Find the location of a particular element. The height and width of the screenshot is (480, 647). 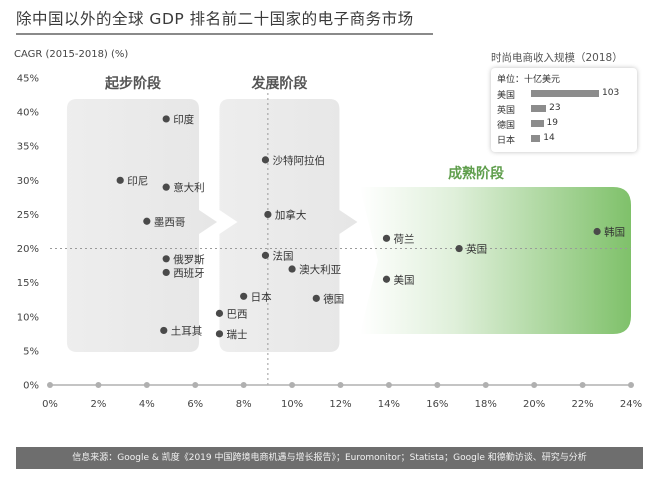

y-tick-label: 45% is located at coordinates (28, 79).